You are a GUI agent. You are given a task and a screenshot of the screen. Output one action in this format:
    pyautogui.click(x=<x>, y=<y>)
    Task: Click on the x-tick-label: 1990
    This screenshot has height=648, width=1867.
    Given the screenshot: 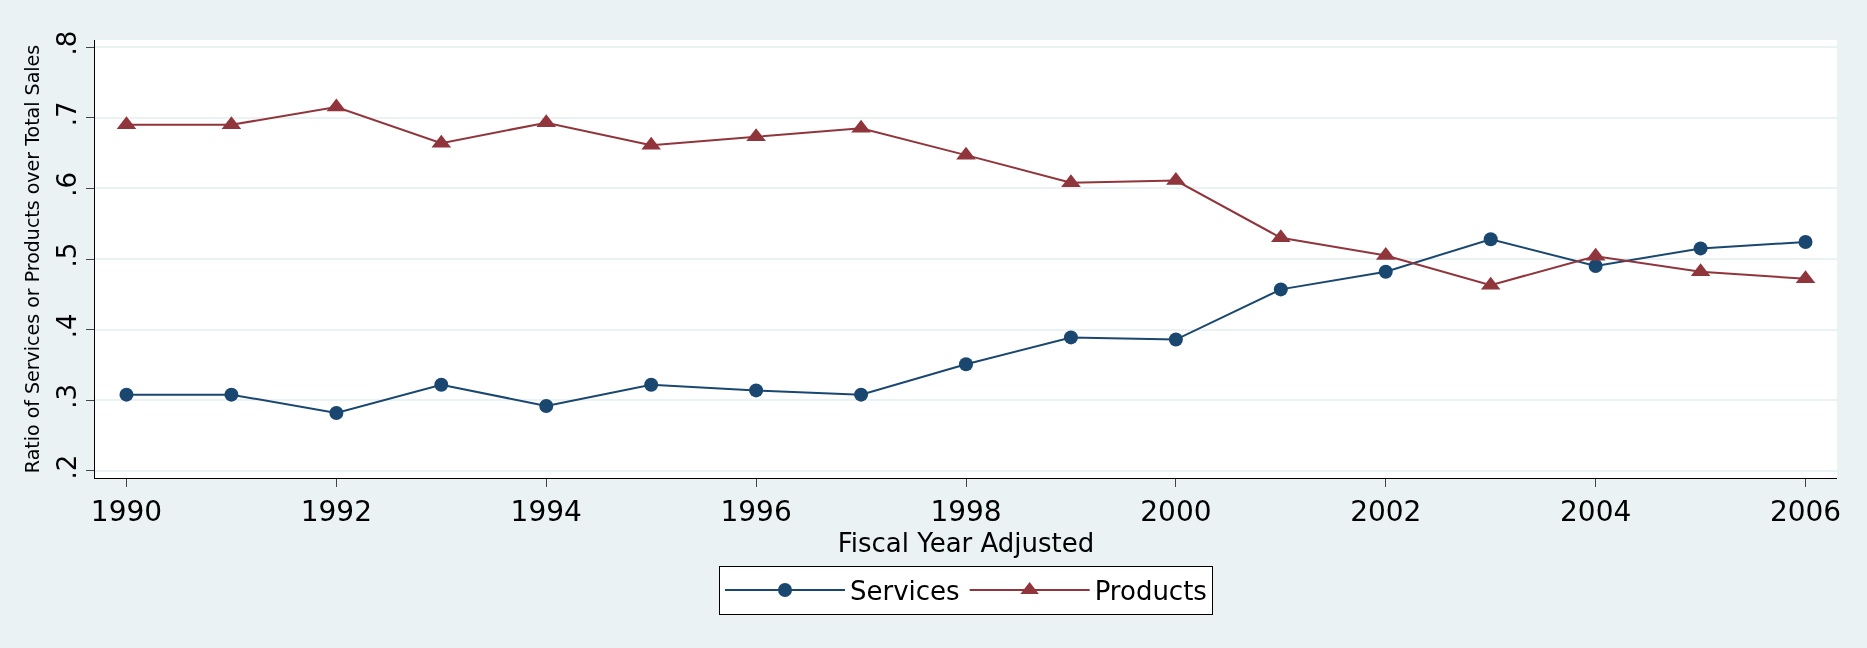 What is the action you would take?
    pyautogui.click(x=126, y=511)
    